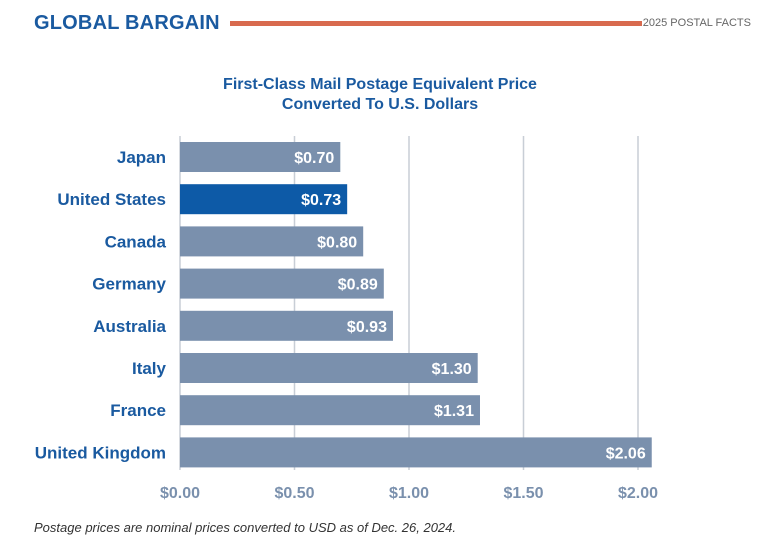 This screenshot has height=552, width=769. Describe the element at coordinates (129, 326) in the screenshot. I see `category-label-4: Australia` at that location.